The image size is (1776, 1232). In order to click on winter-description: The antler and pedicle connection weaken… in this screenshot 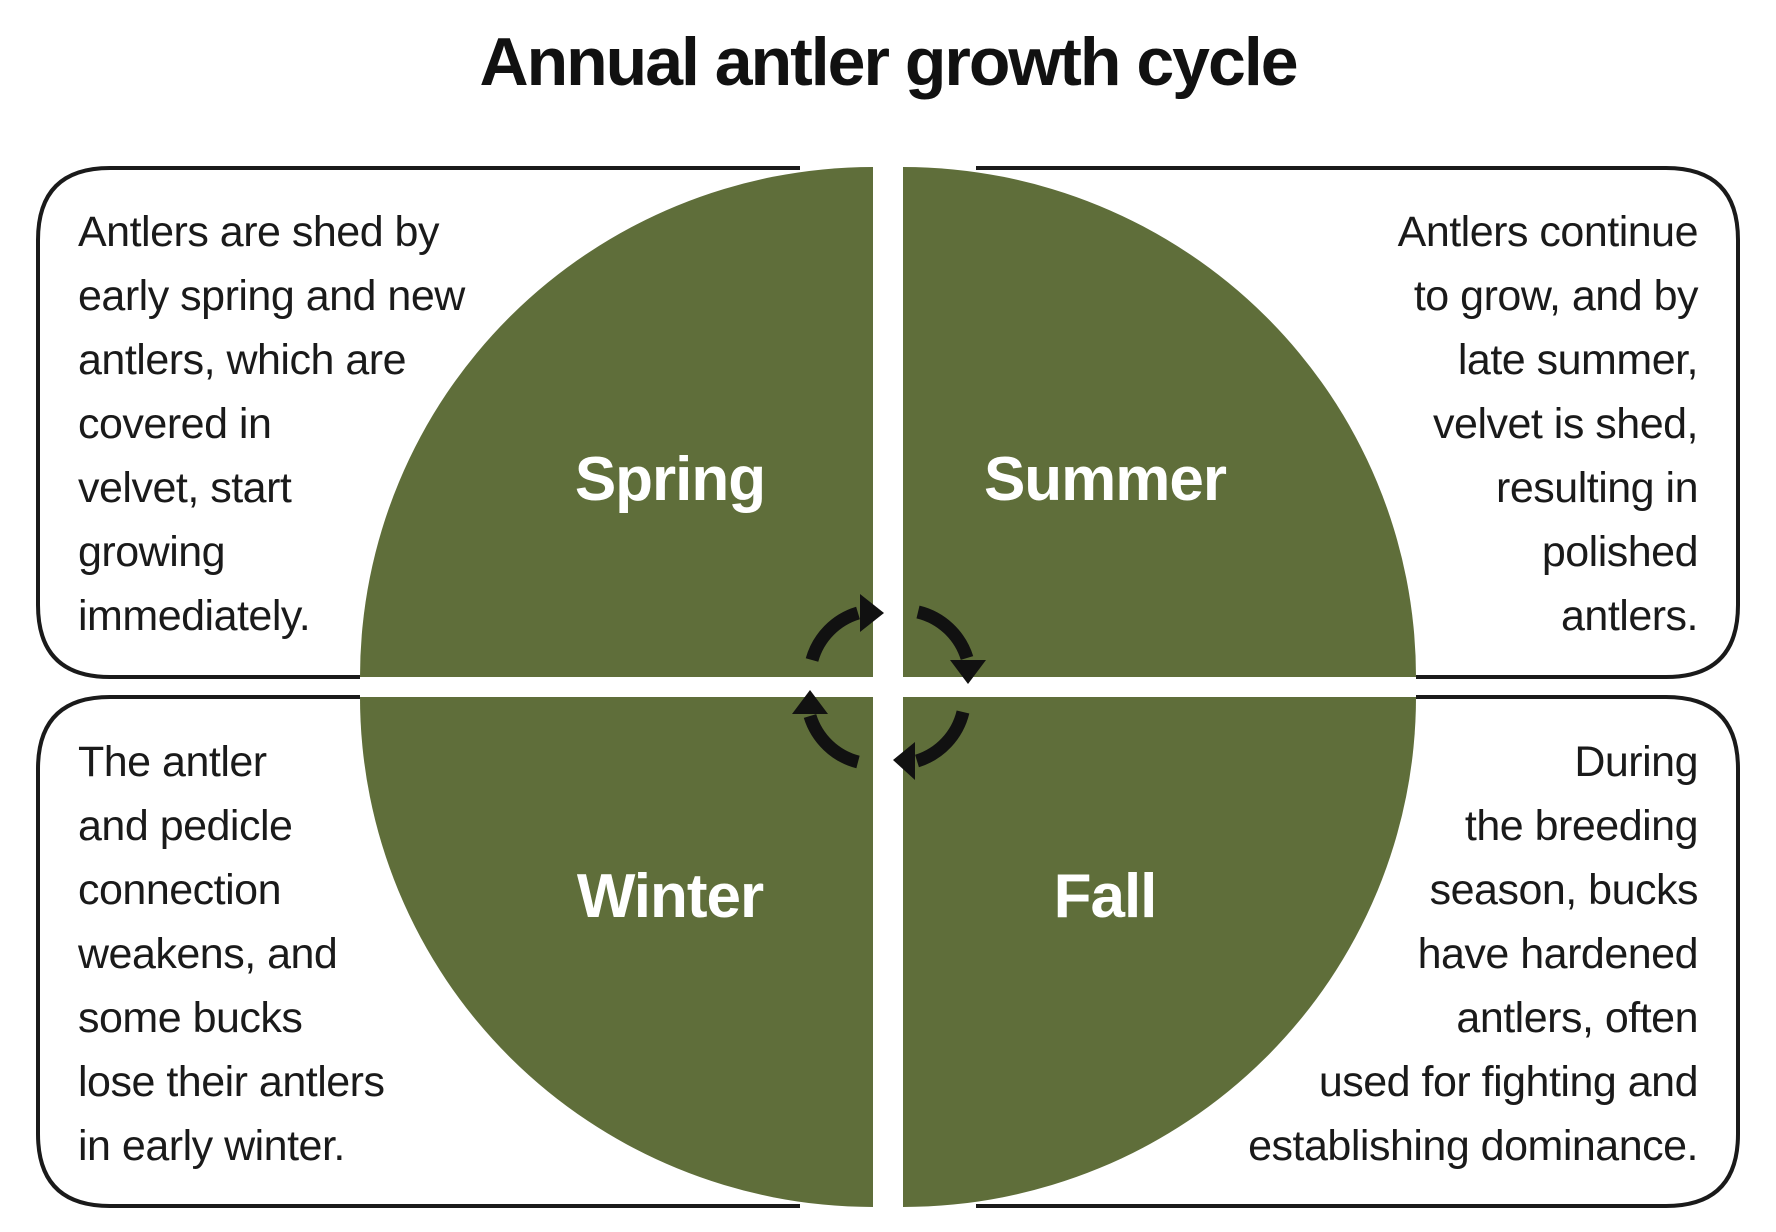, I will do `click(231, 954)`.